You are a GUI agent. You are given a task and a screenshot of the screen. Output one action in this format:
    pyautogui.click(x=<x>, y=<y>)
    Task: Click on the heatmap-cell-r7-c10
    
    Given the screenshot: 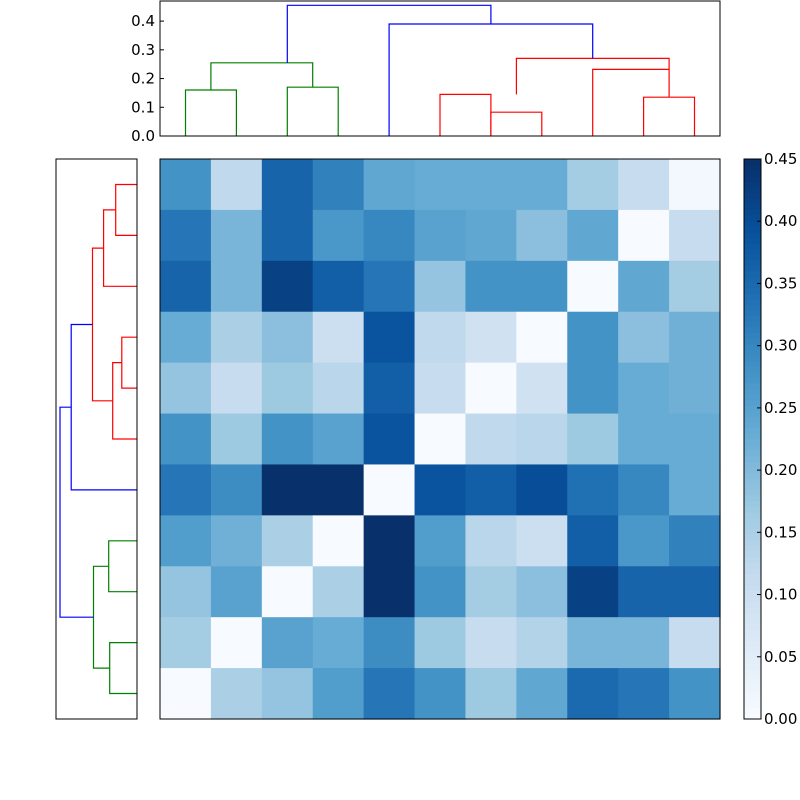 What is the action you would take?
    pyautogui.click(x=695, y=541)
    